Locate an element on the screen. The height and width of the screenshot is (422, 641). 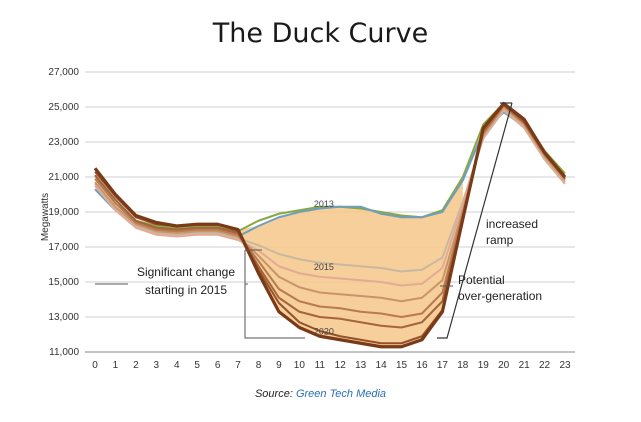
x-tick-label: 9 is located at coordinates (279, 365).